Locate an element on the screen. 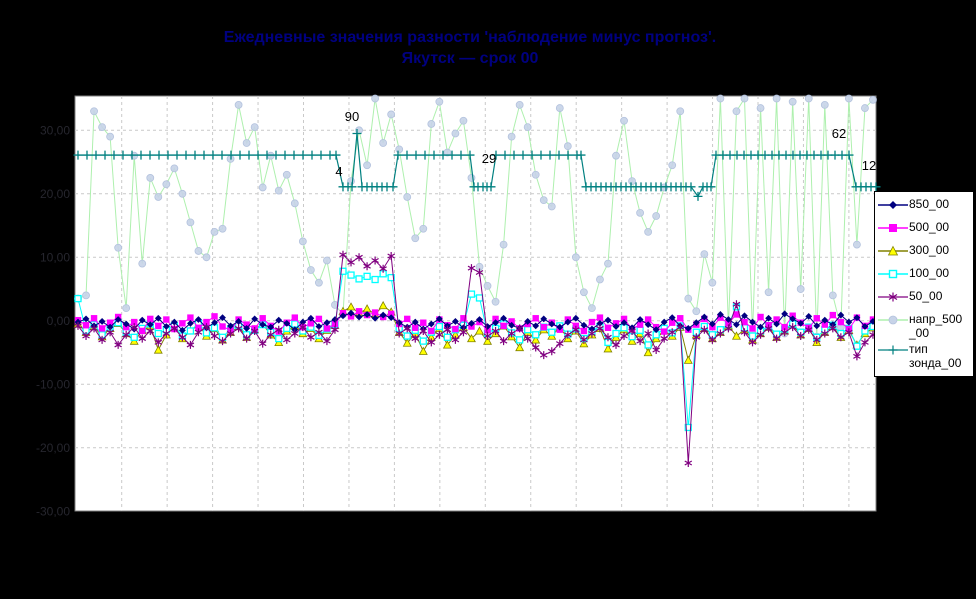 The image size is (976, 599). y-axis-label: -10,00 is located at coordinates (53, 384).